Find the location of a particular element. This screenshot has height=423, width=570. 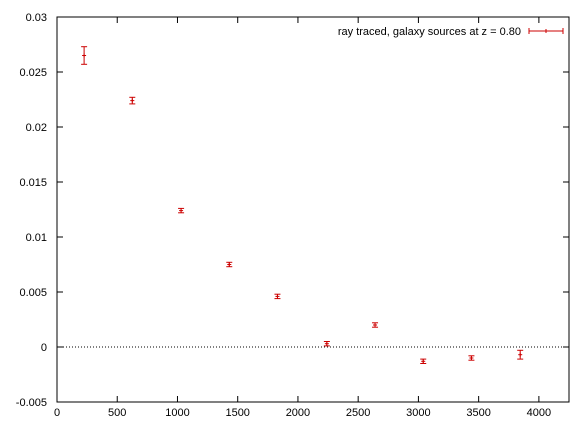

y-tick-label: 0.03 is located at coordinates (36, 18).